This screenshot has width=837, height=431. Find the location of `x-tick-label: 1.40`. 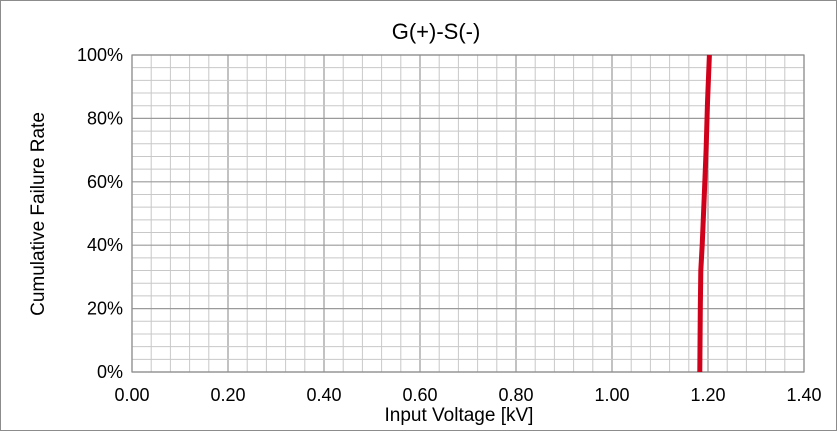

x-tick-label: 1.40 is located at coordinates (803, 395).